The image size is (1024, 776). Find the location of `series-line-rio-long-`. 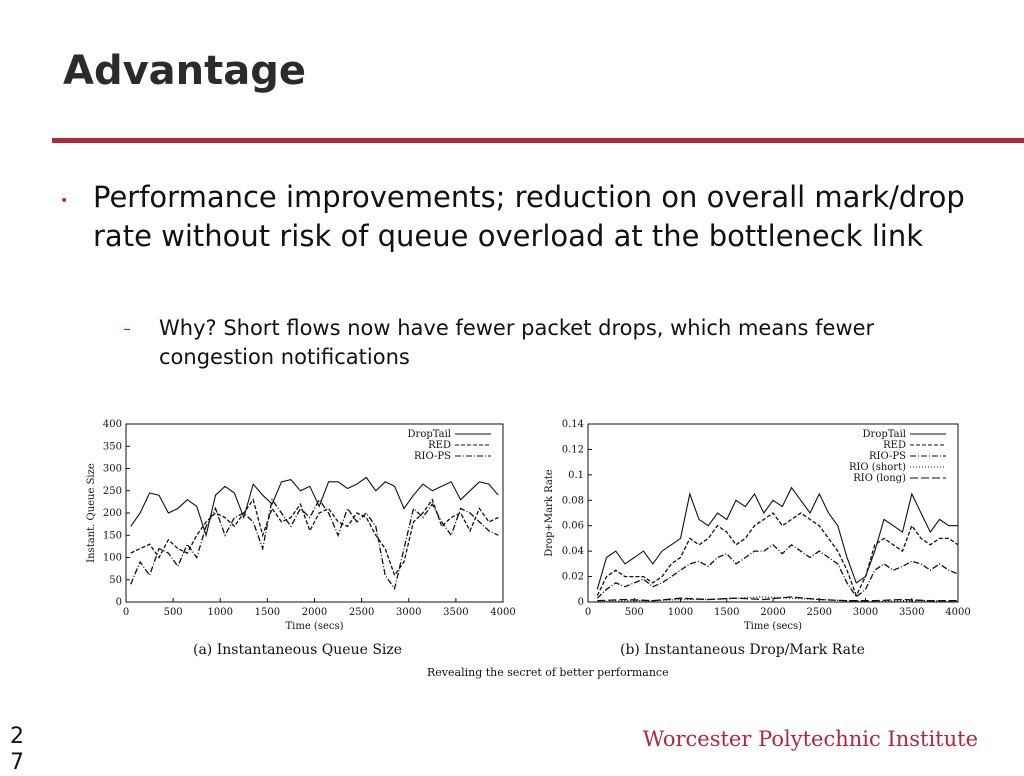

series-line-rio-long- is located at coordinates (777, 599).